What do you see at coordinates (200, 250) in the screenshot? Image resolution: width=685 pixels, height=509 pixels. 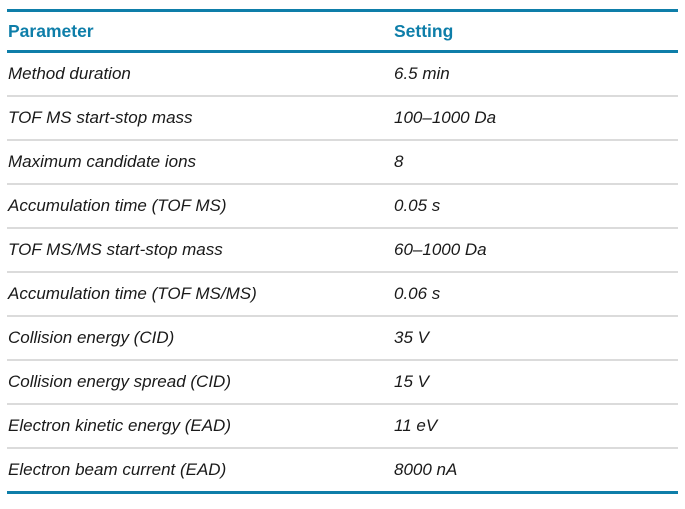 I see `parameter-cell: TOF MS/MS start-stop mass` at bounding box center [200, 250].